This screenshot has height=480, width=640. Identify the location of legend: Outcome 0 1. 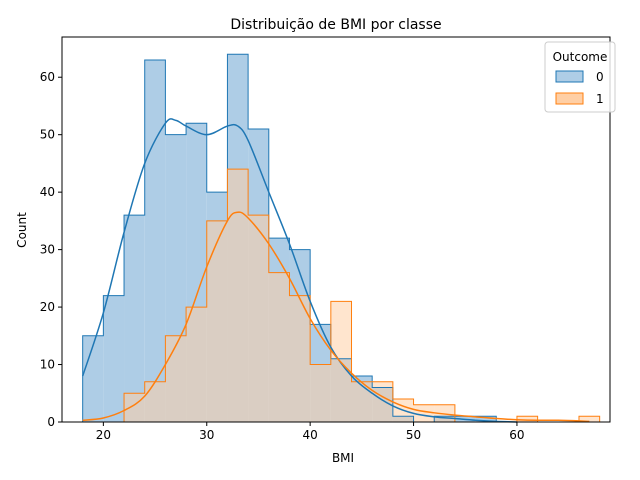
(580, 77).